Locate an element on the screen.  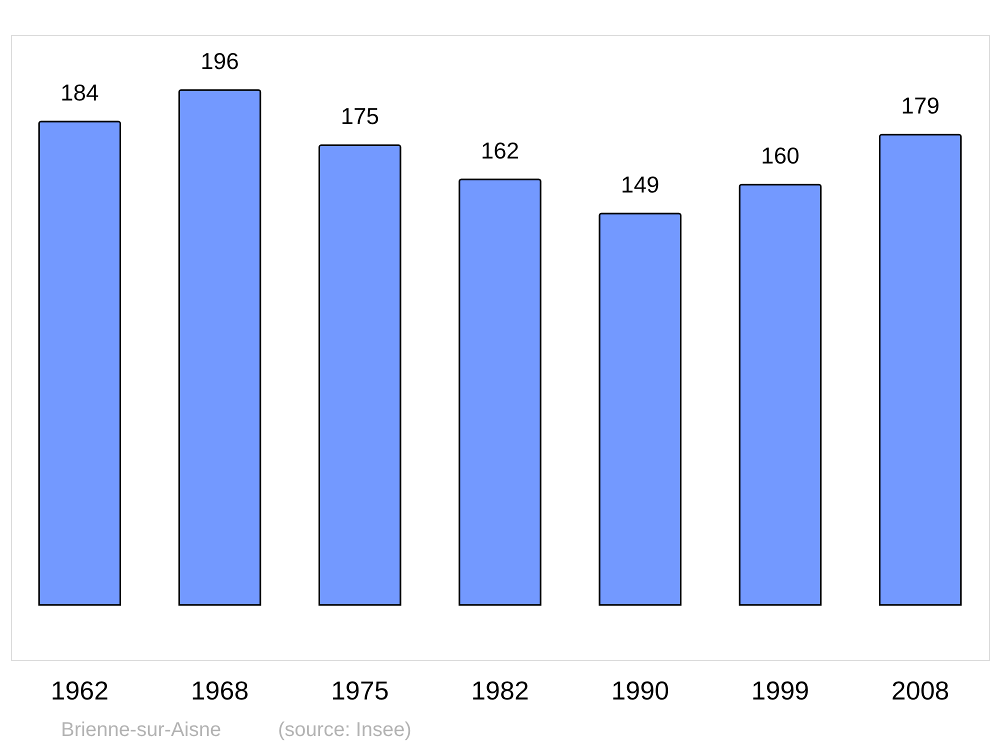
text: Brienne-sur-Aisne is located at coordinates (141, 730).